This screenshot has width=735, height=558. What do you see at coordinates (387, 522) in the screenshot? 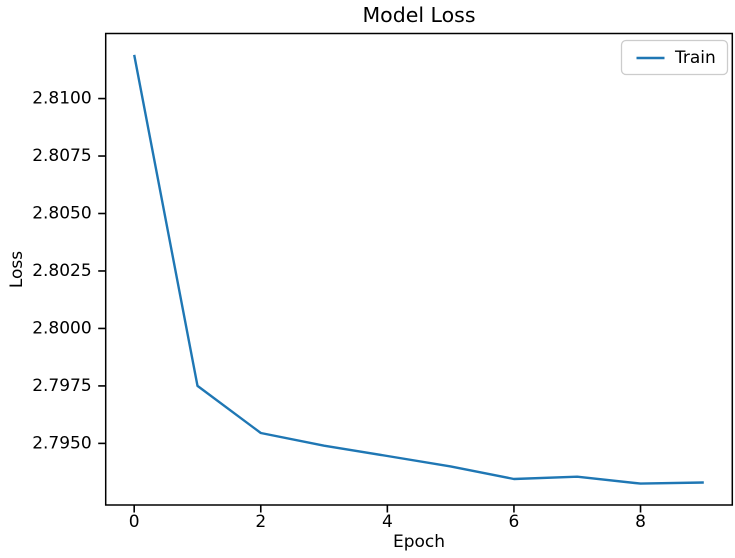
I see `x-axis-tick-label: 4` at bounding box center [387, 522].